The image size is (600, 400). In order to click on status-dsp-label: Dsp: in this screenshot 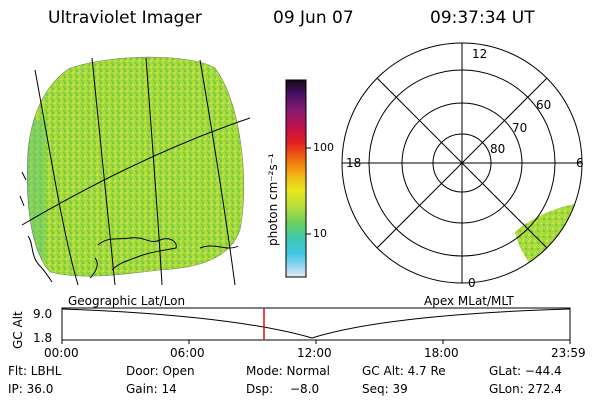, I will do `click(260, 389)`.